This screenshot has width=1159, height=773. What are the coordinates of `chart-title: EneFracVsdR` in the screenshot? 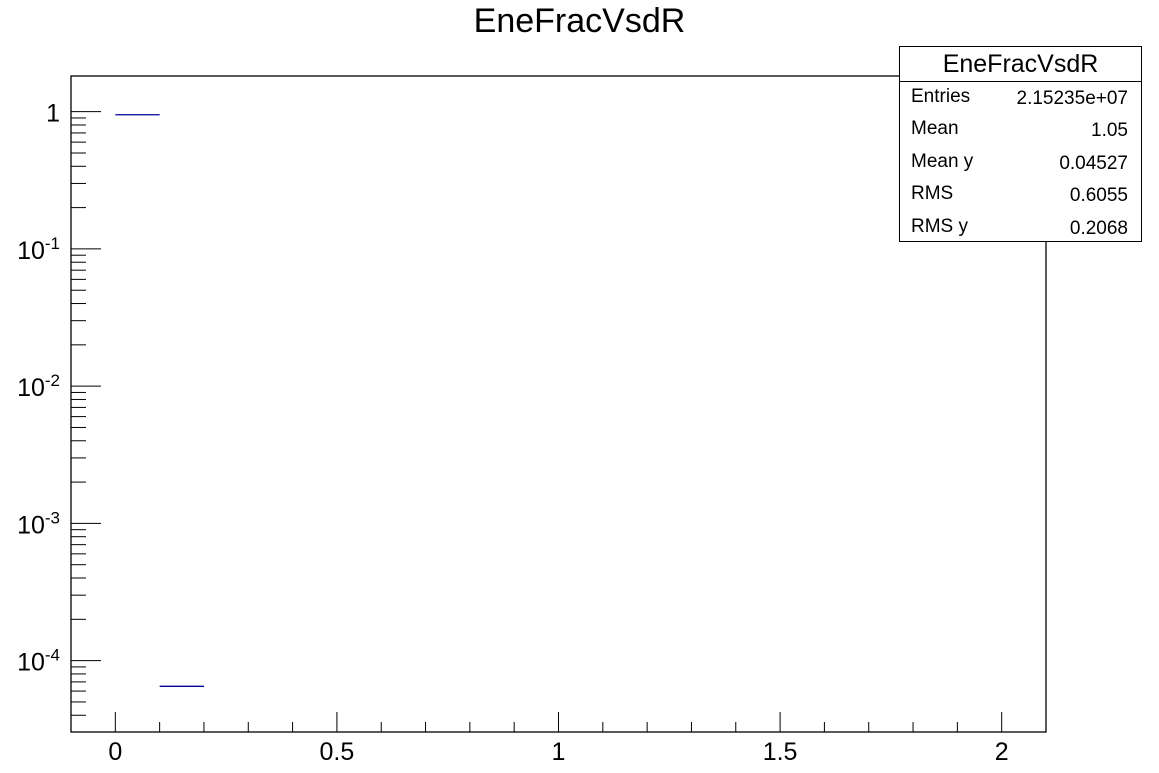 It's located at (579, 21).